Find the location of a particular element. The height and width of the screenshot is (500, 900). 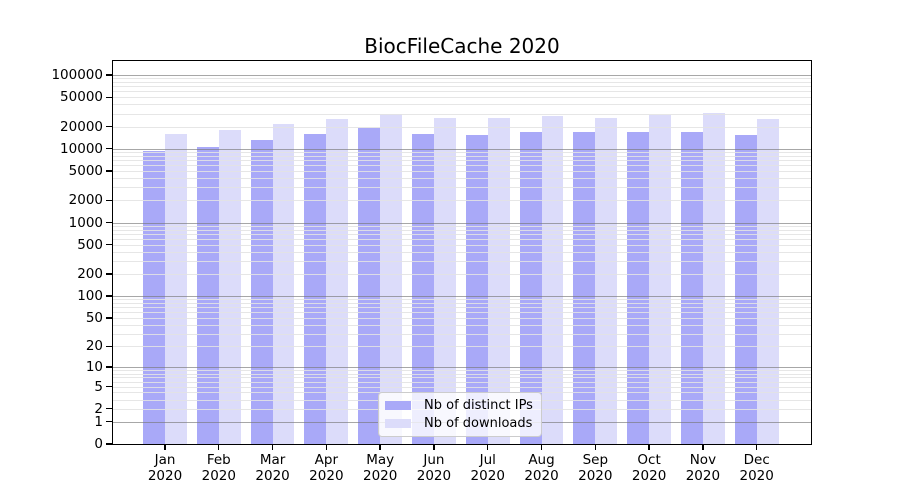

x-tick-label-jan: Jan 2020 is located at coordinates (165, 468).